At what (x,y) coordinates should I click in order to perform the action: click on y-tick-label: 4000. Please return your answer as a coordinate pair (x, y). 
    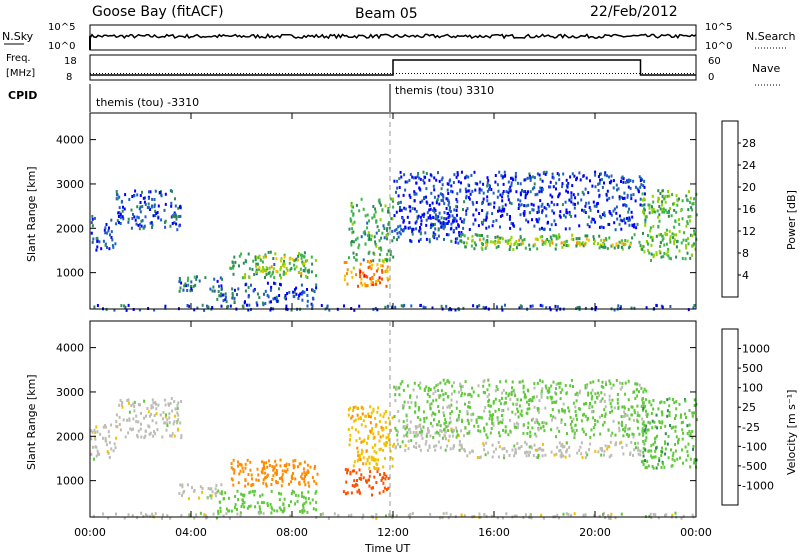
    Looking at the image, I should click on (70, 140).